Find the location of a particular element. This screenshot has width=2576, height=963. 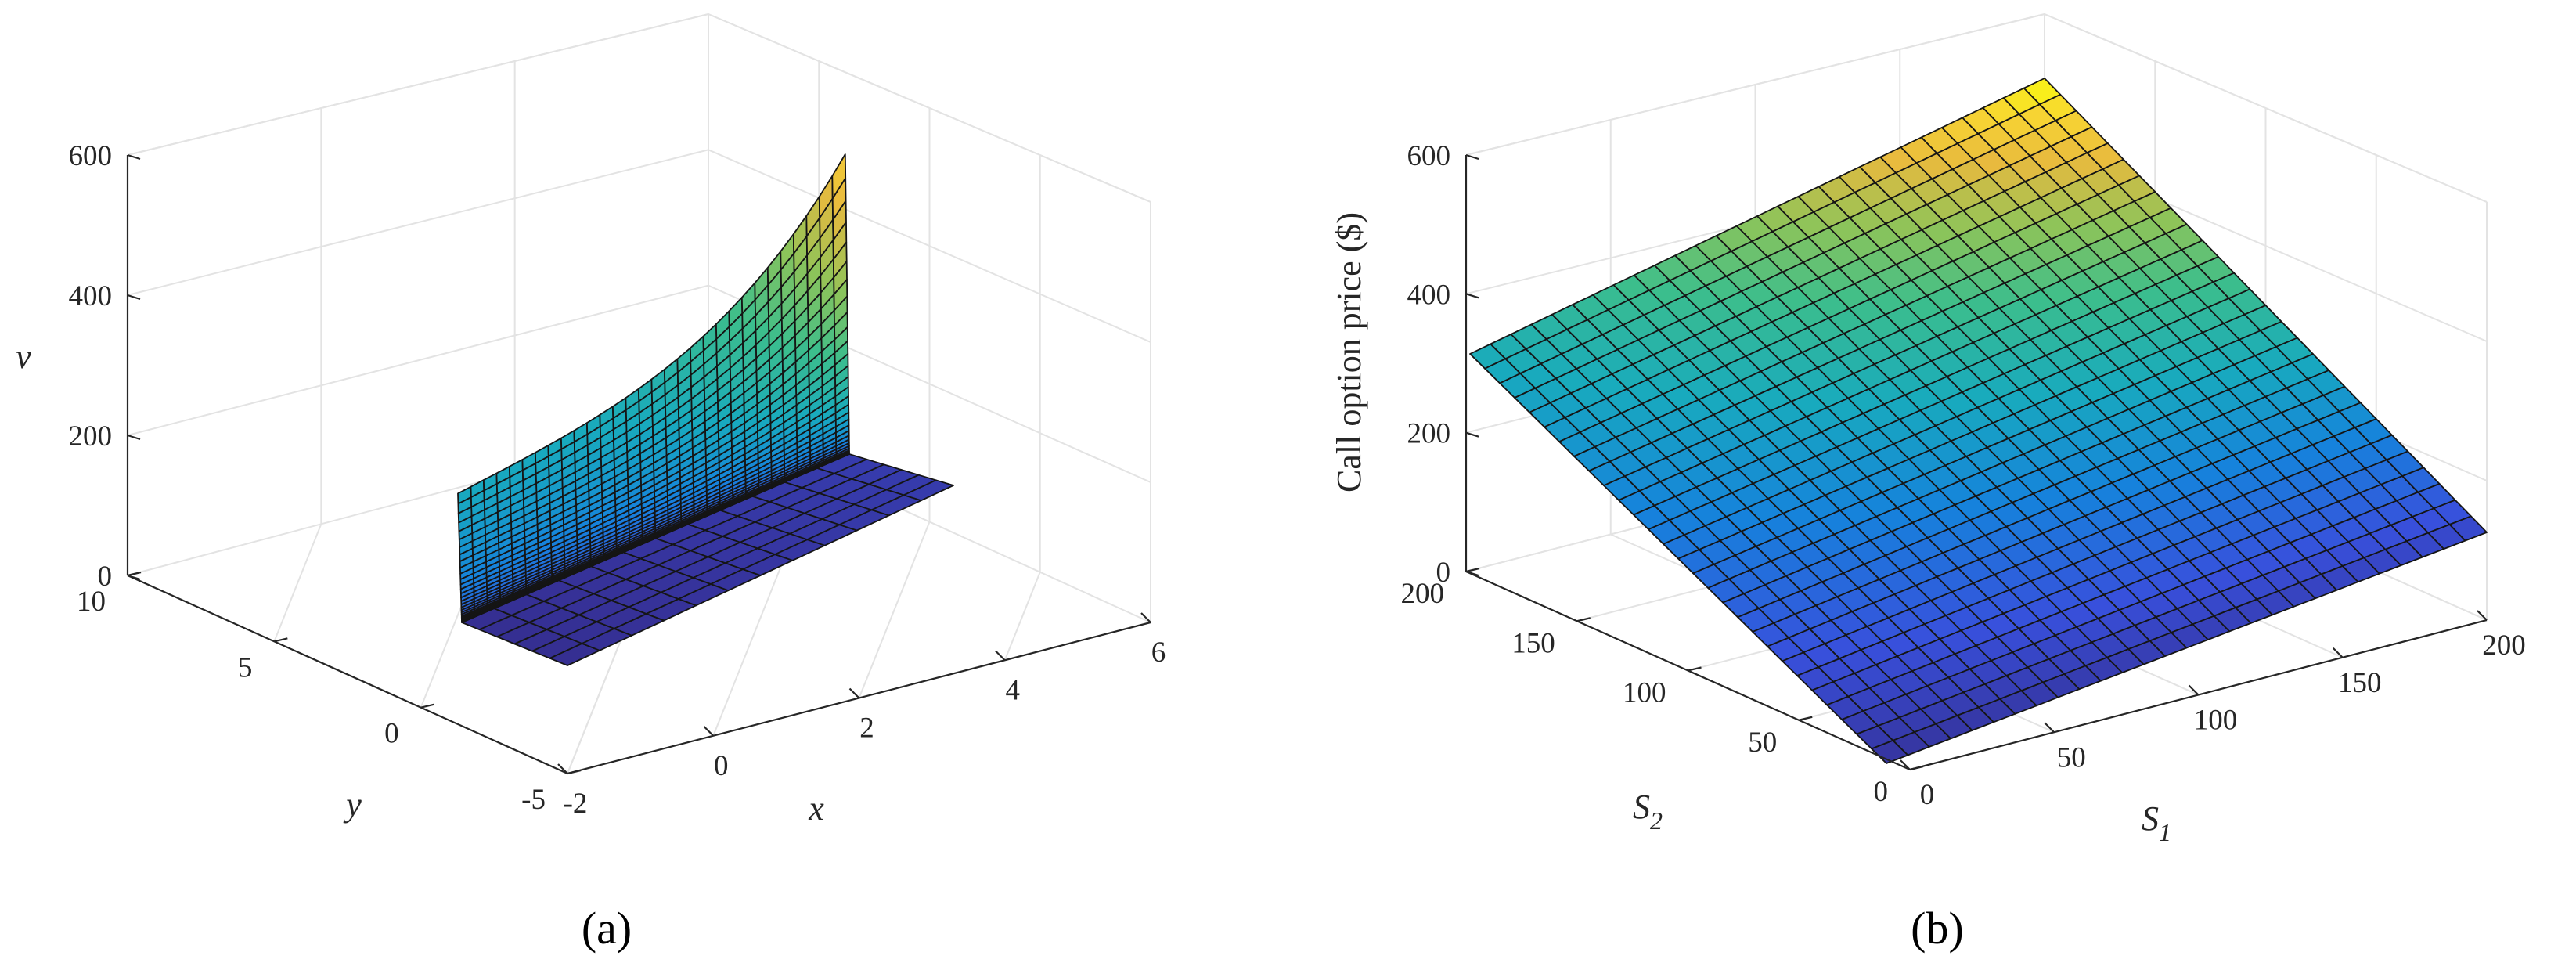

x-tick-label: 50 is located at coordinates (2071, 757).